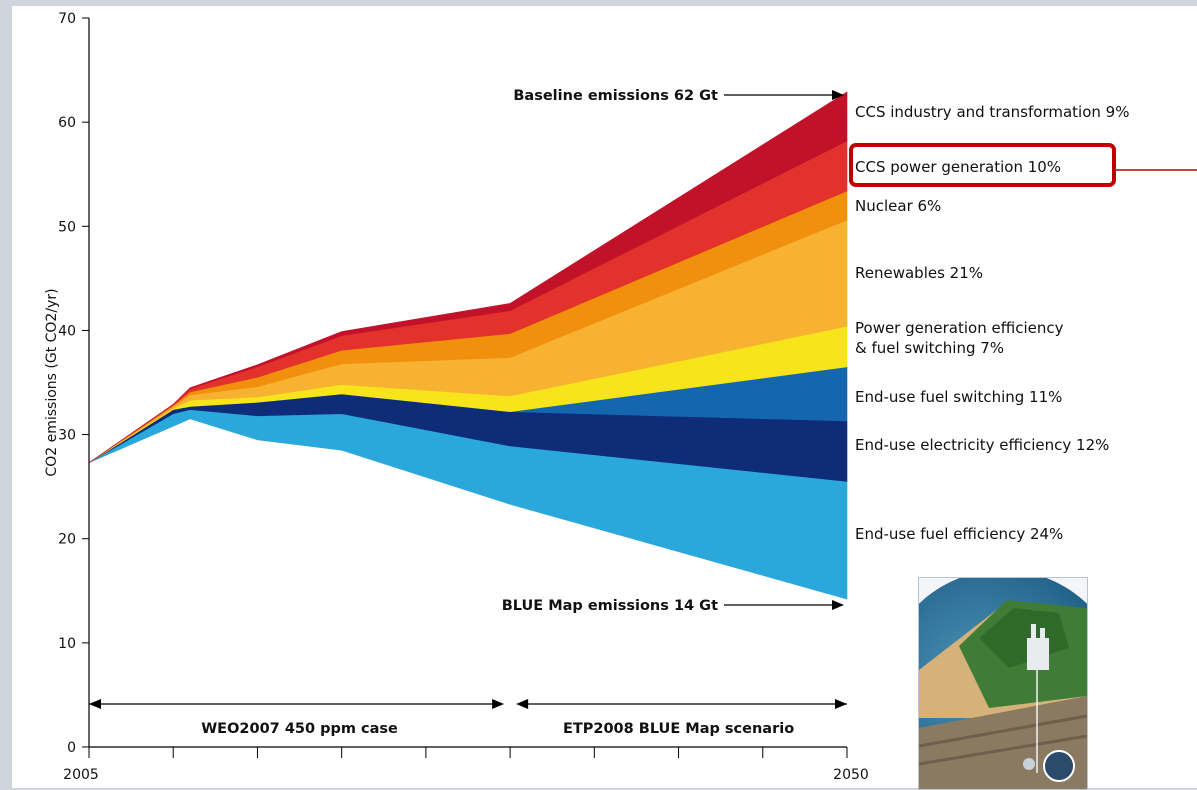 This screenshot has width=1197, height=790. I want to click on y-tick-label-50: 50, so click(67, 227).